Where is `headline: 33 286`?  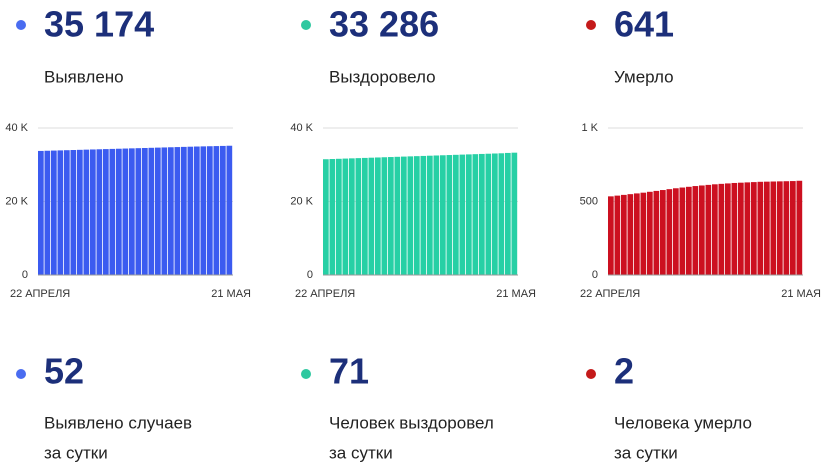 headline: 33 286 is located at coordinates (384, 24).